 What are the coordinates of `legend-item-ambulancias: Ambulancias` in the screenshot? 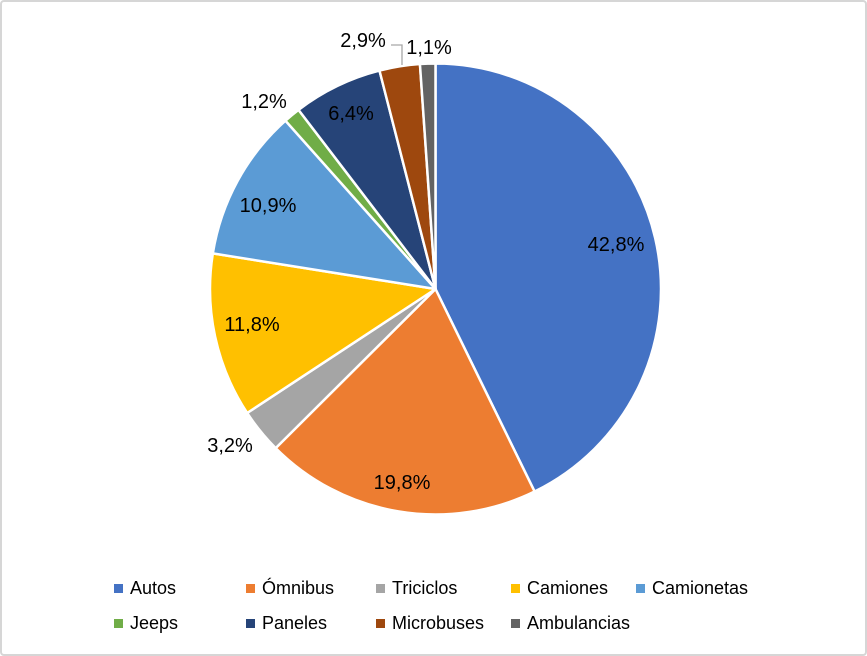 It's located at (573, 623).